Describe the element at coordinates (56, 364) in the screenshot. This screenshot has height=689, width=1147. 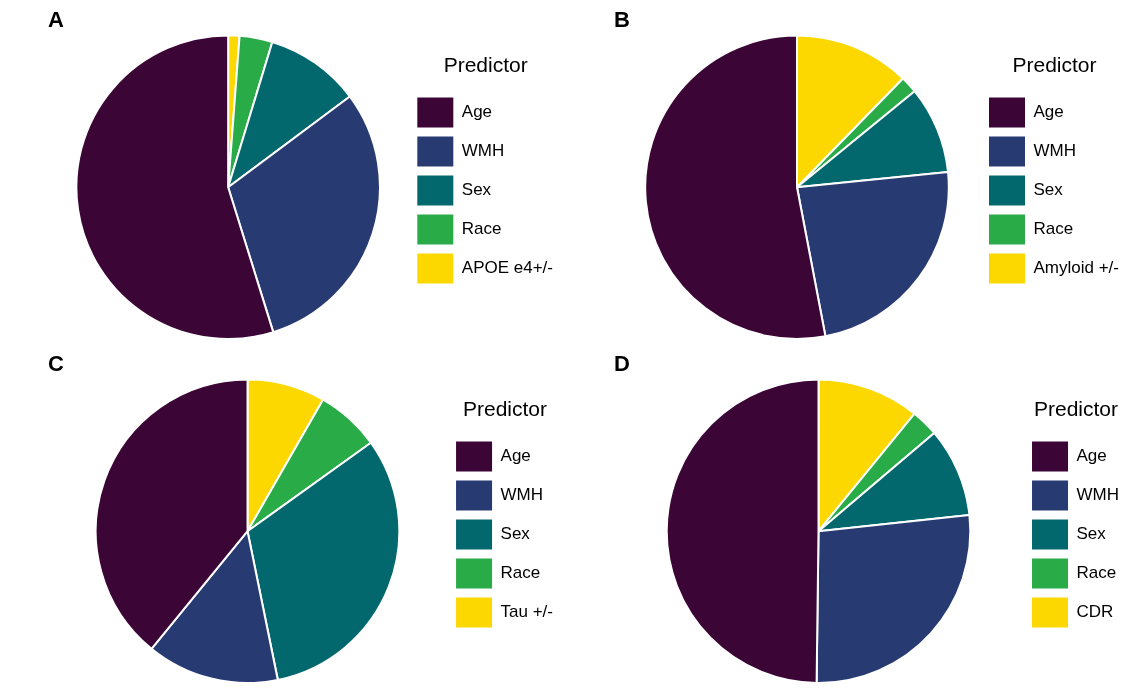
I see `chart-title: C` at that location.